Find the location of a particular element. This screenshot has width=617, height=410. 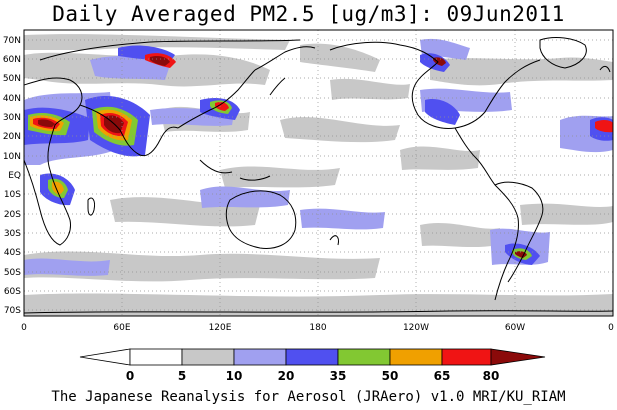

lat-label: 30S is located at coordinates (12, 234).